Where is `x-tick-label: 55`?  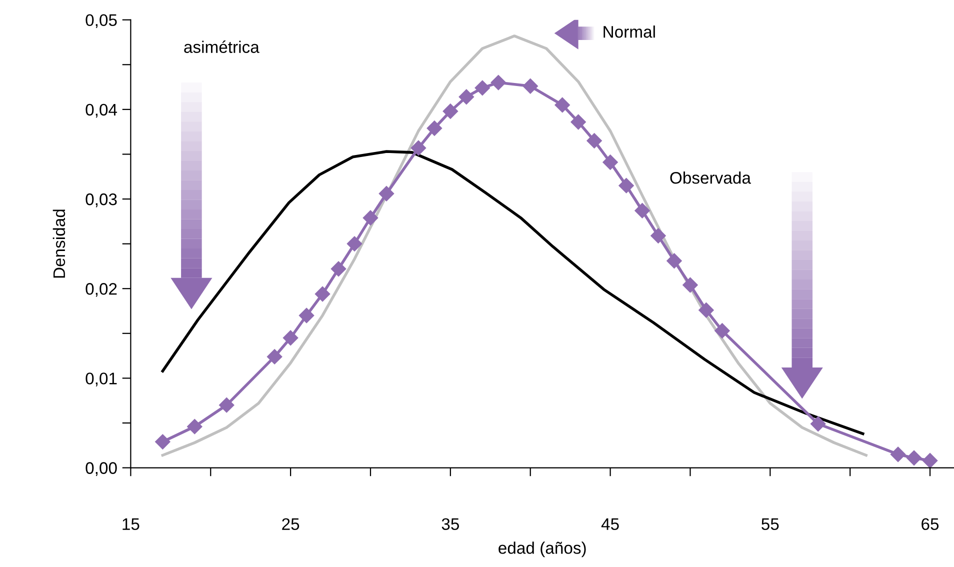
x-tick-label: 55 is located at coordinates (770, 524).